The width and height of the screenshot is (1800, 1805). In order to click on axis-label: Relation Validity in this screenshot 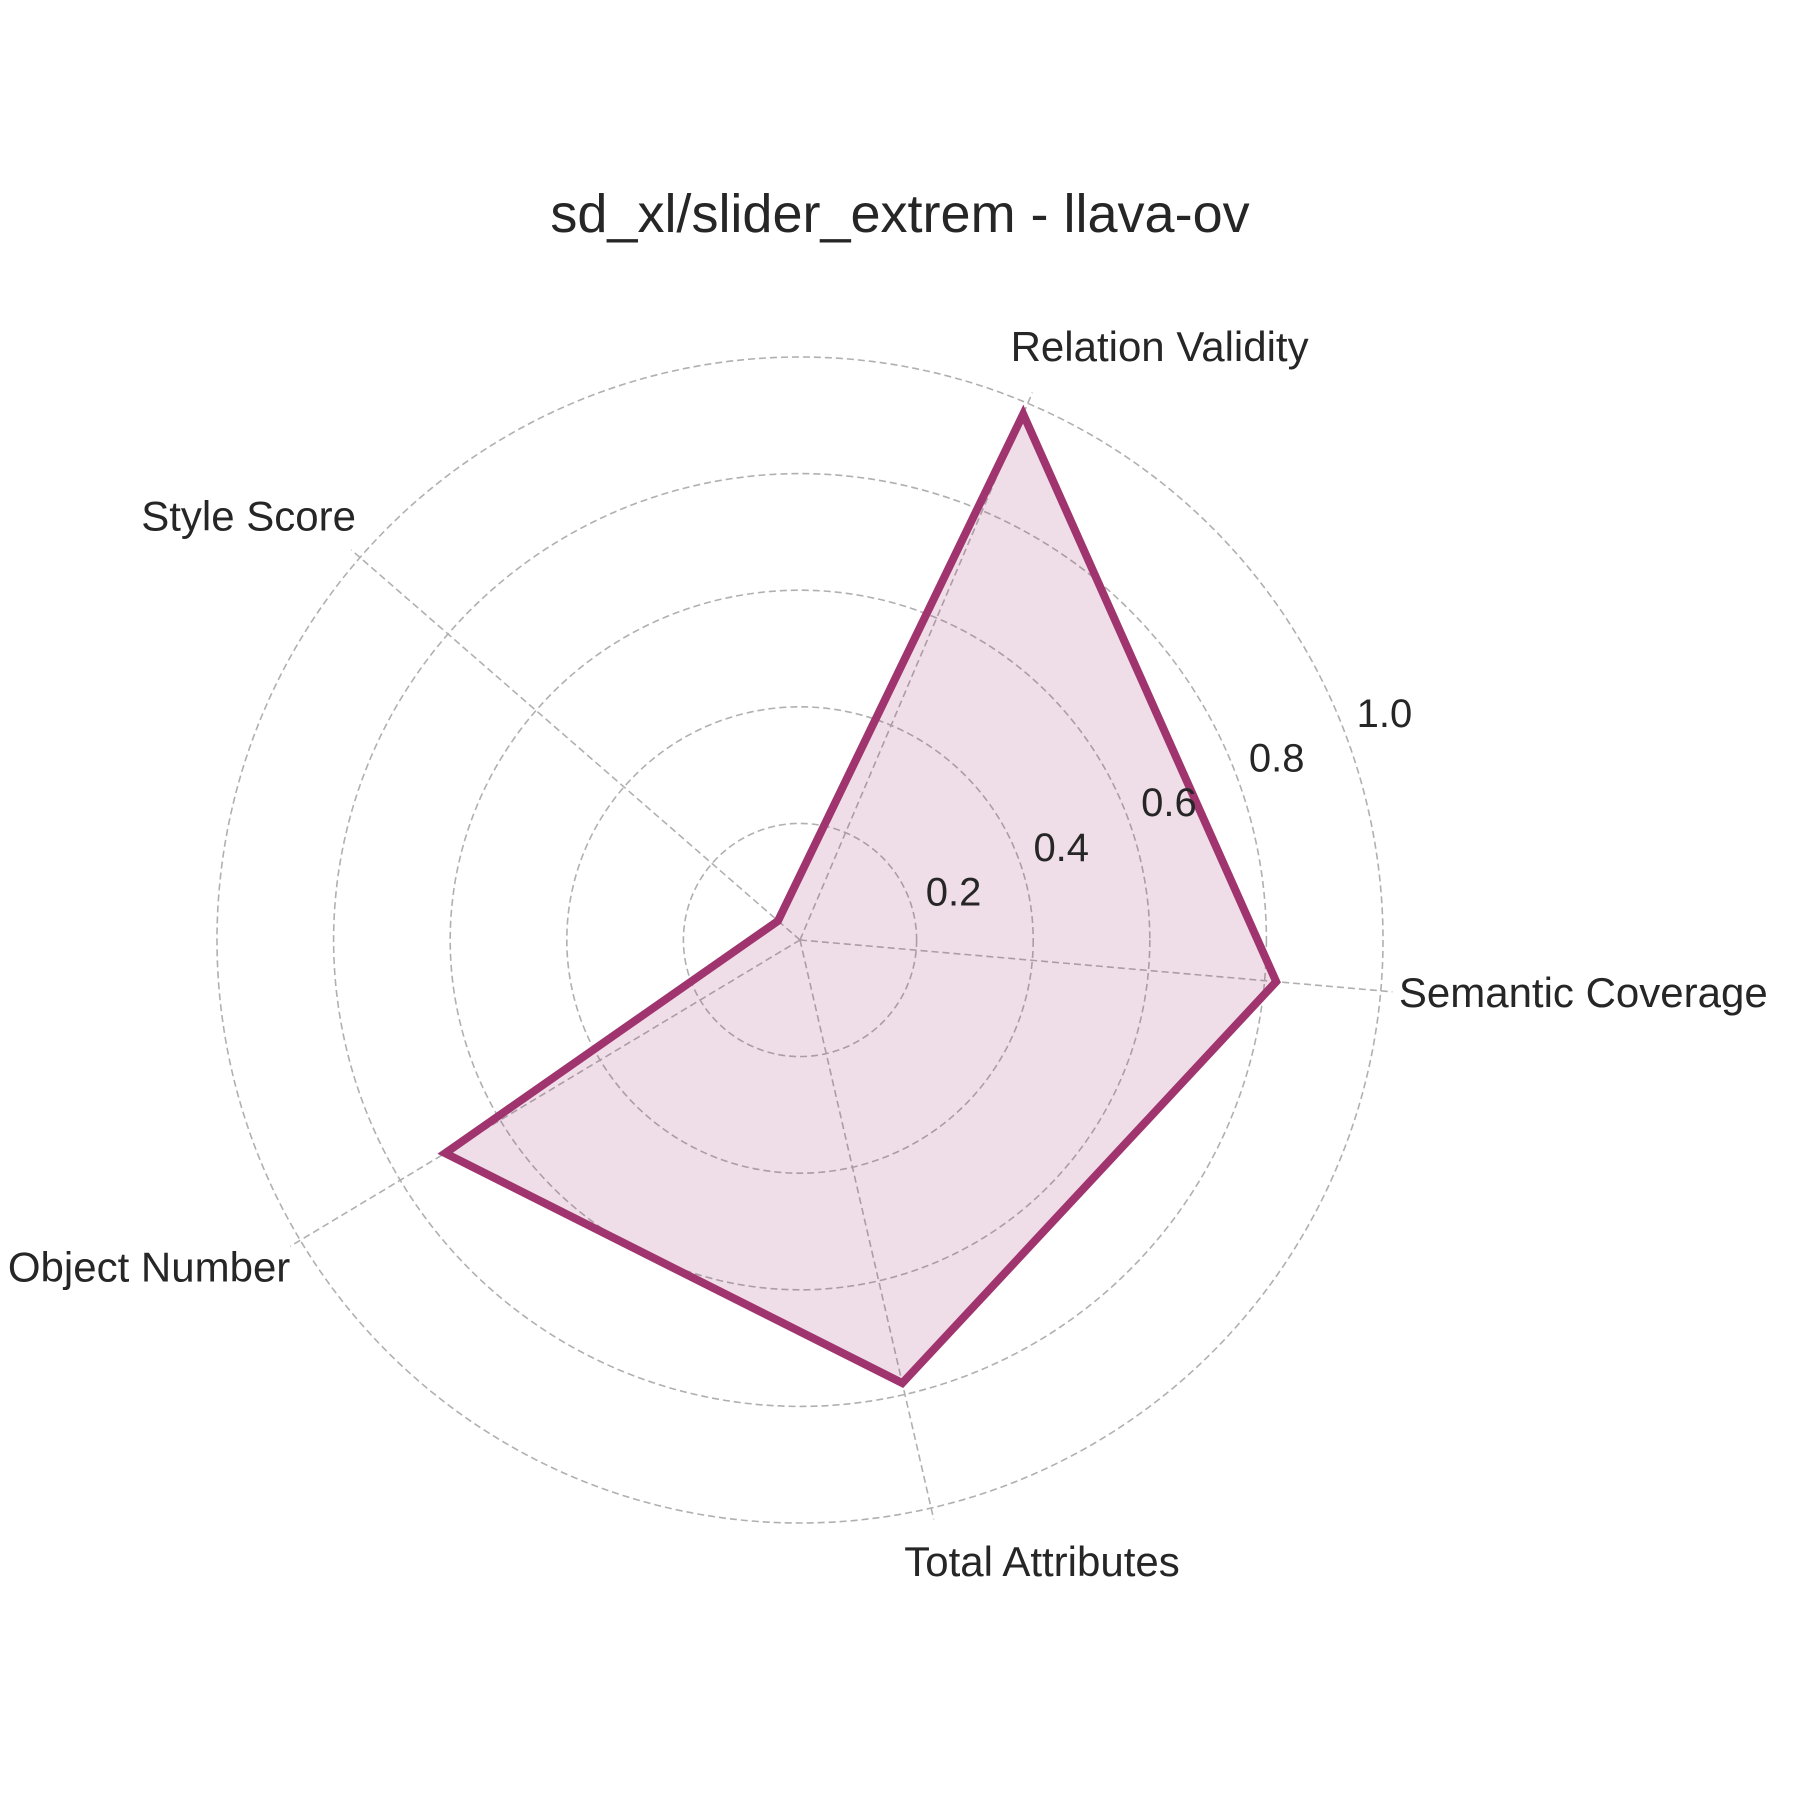, I will do `click(1160, 346)`.